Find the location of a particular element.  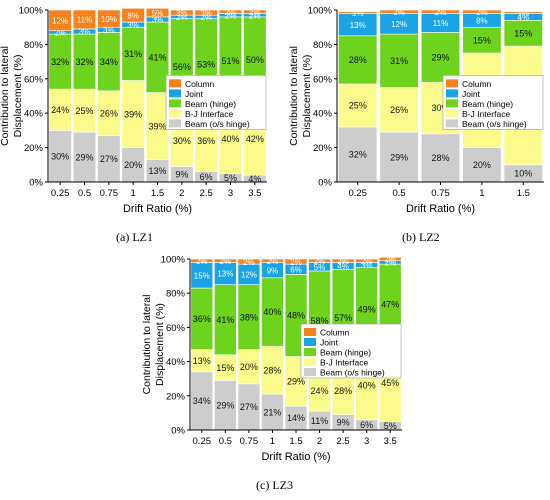

data-label-joint-1: 3% is located at coordinates (133, 25).